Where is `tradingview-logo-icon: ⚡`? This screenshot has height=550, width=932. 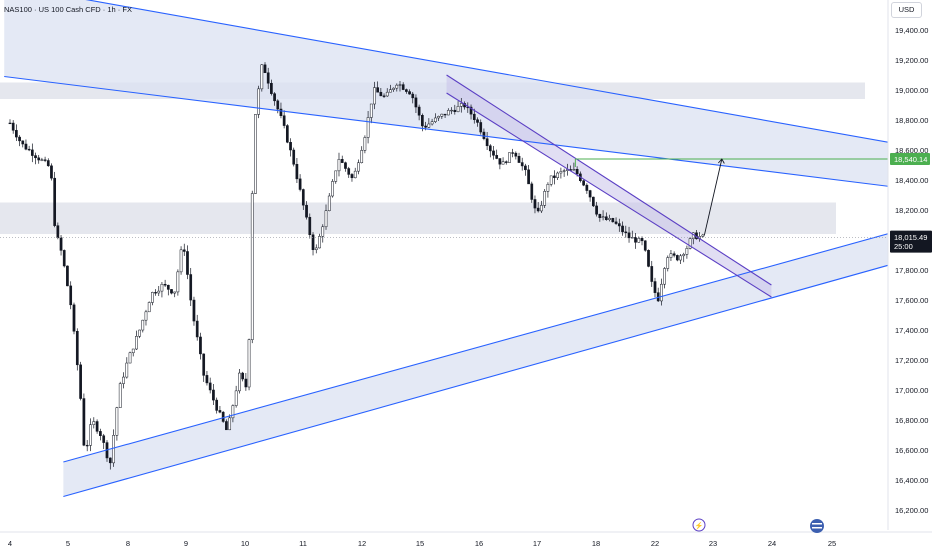 tradingview-logo-icon: ⚡ is located at coordinates (699, 525).